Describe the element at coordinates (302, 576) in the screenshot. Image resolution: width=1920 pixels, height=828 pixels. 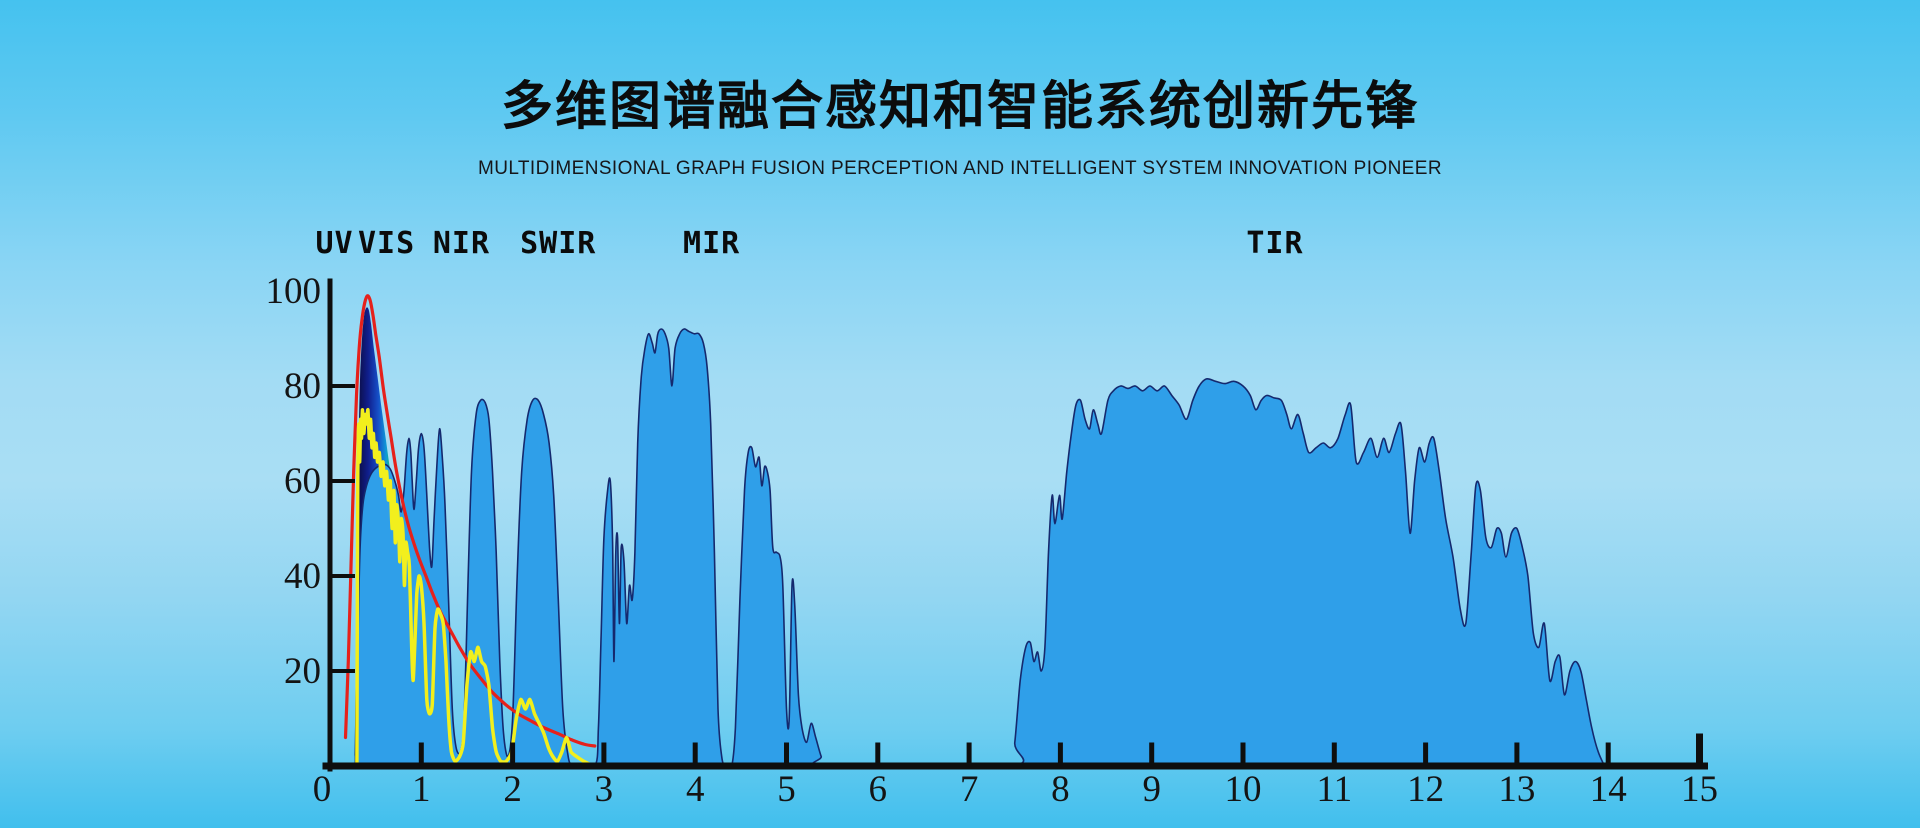
I see `y-tick-label: 40` at that location.